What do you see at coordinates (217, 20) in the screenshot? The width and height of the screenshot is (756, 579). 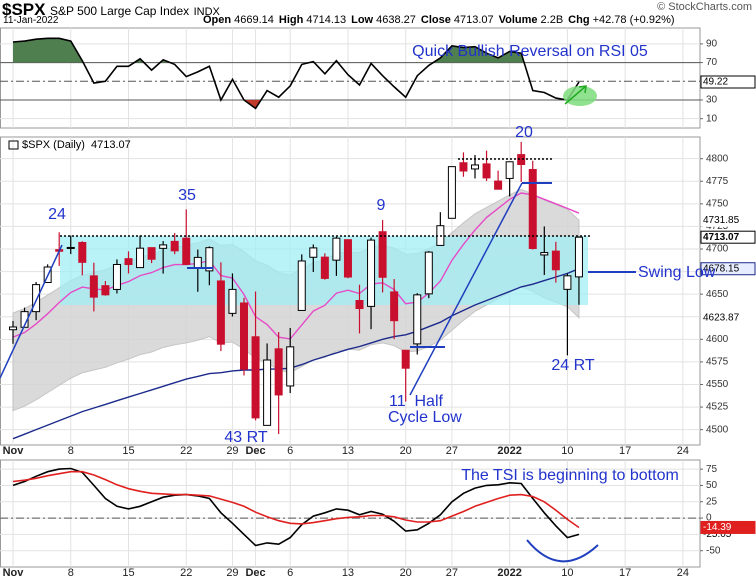 I see `quote-label: Open` at bounding box center [217, 20].